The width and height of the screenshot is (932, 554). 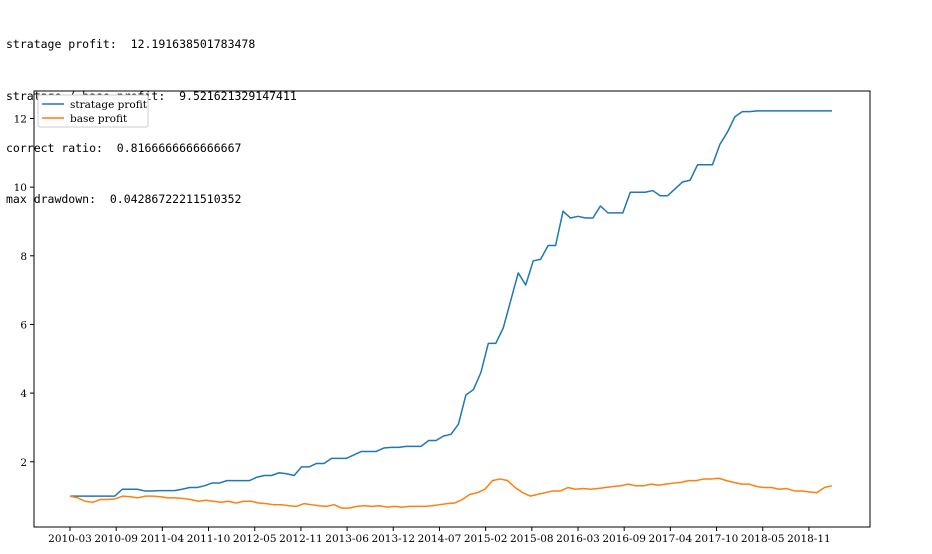 What do you see at coordinates (20, 188) in the screenshot?
I see `y-tick-label: 10` at bounding box center [20, 188].